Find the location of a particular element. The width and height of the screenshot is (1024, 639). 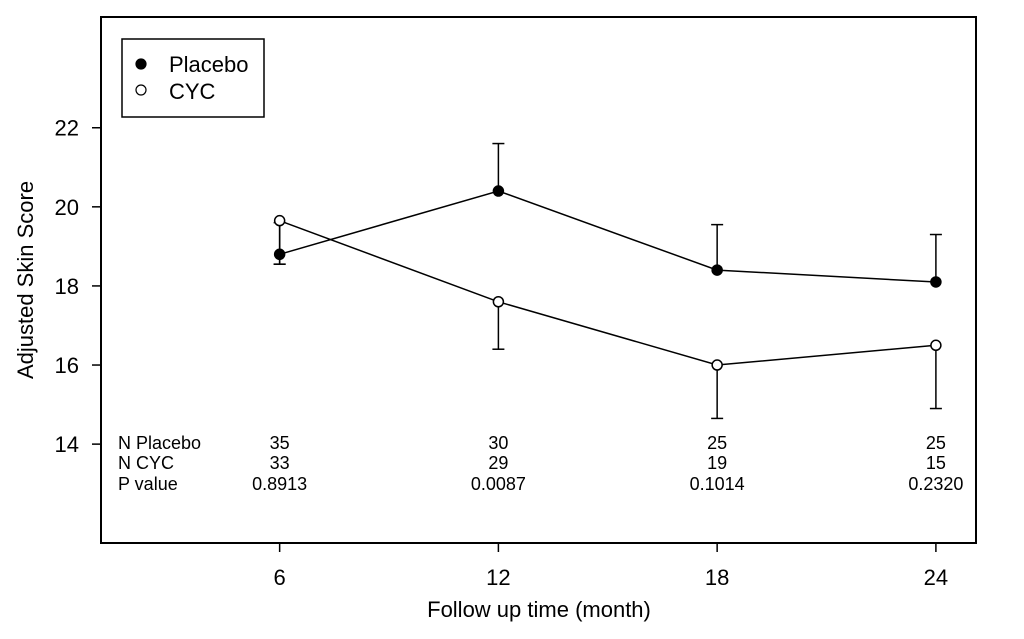

x-tick-label: 18 is located at coordinates (717, 577).